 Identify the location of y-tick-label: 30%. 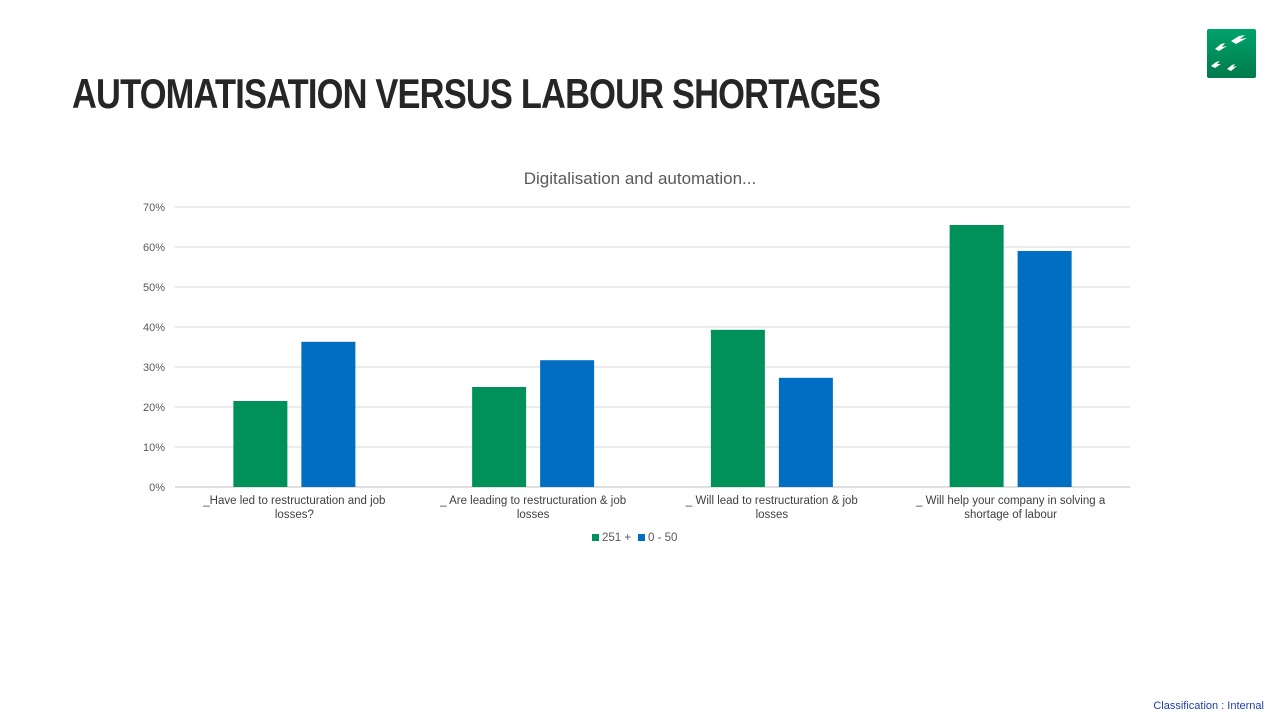
(154, 368).